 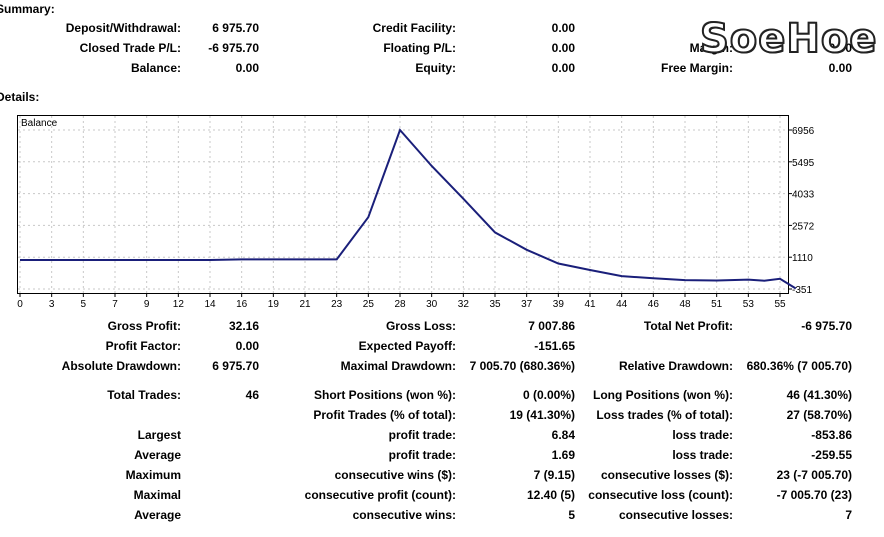 What do you see at coordinates (422, 435) in the screenshot?
I see `largest-profit-label: profit trade:` at bounding box center [422, 435].